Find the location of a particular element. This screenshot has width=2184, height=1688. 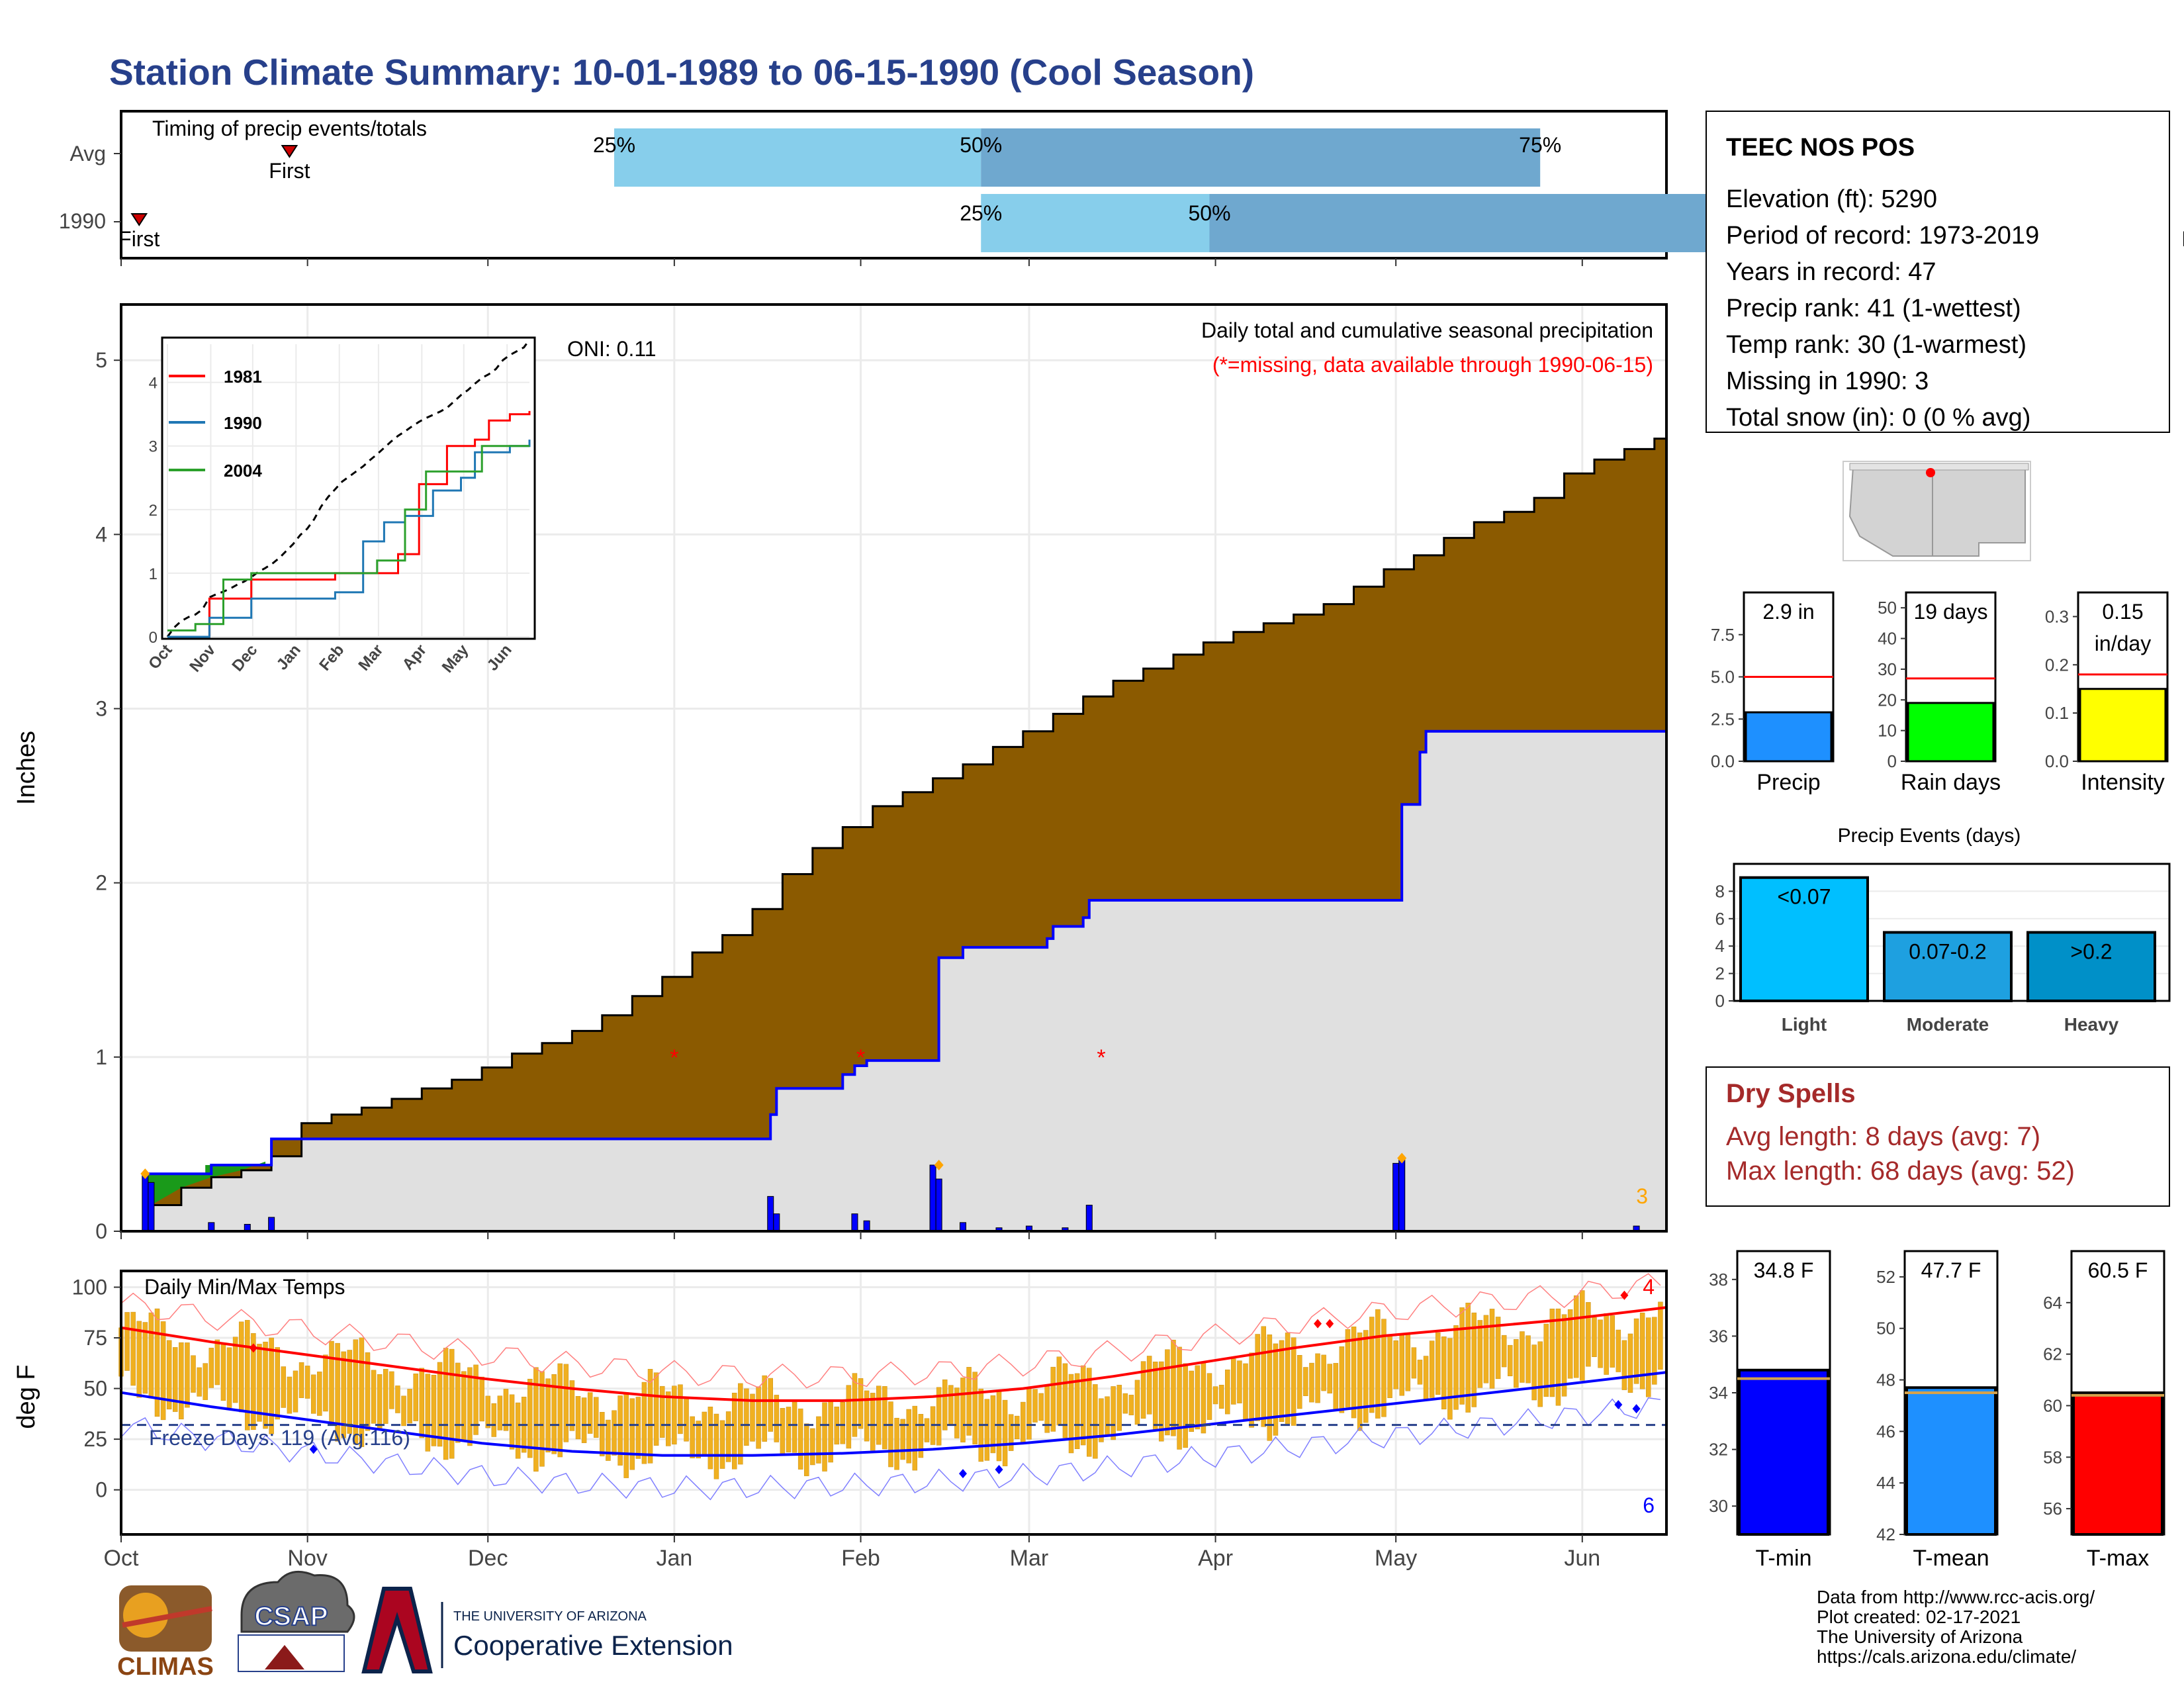

timing-row-label-1990: 1990 is located at coordinates (82, 221).